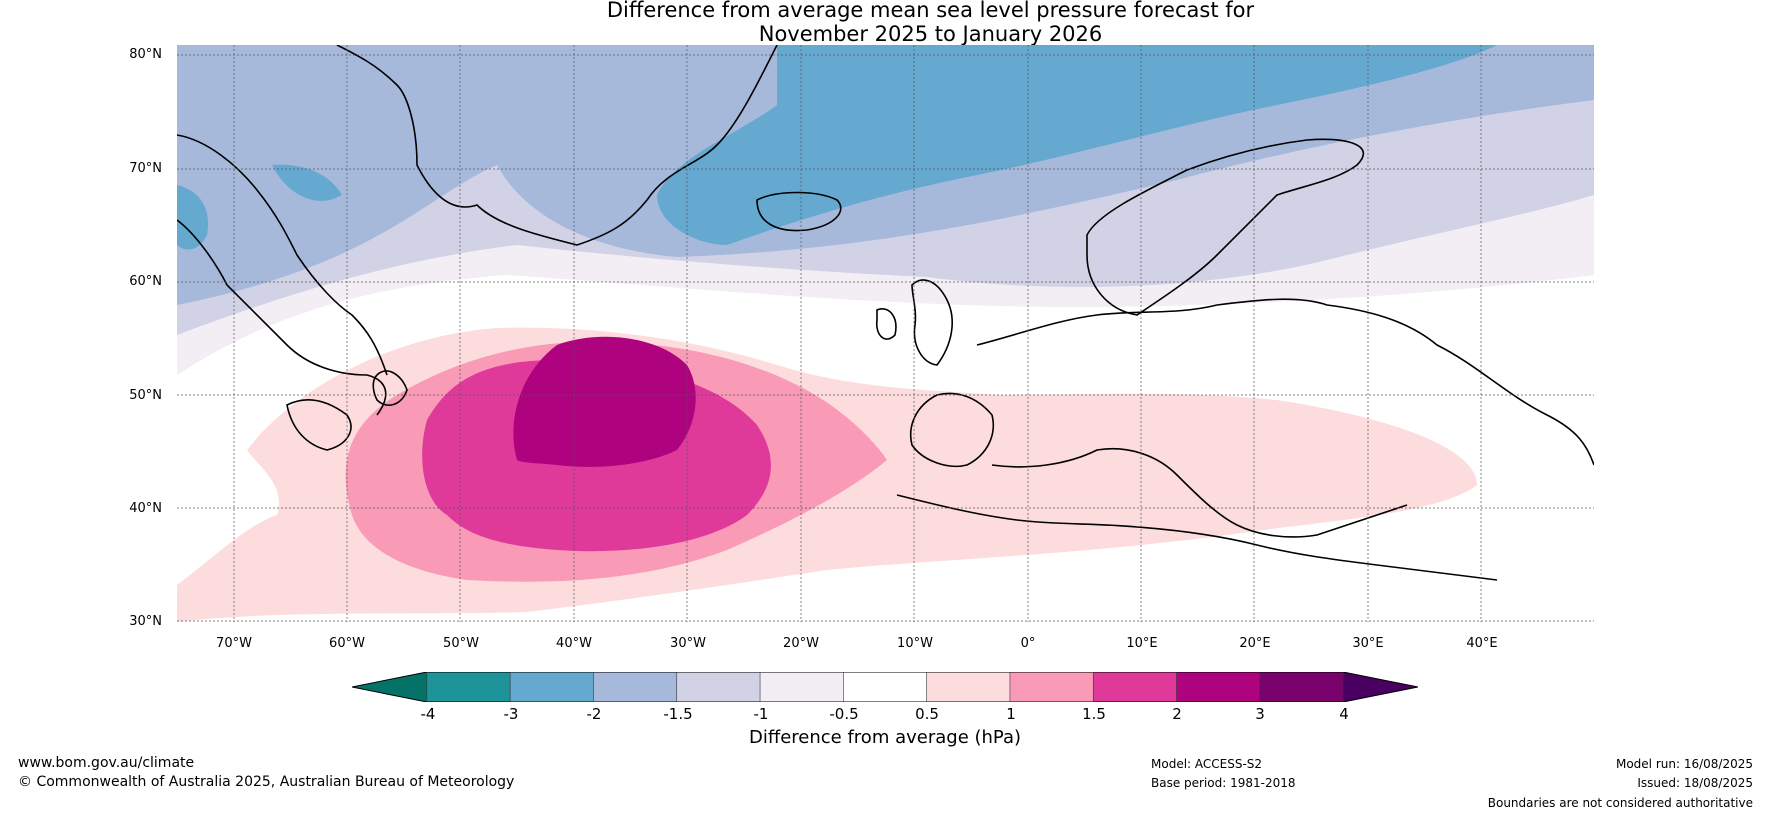 This screenshot has height=816, width=1770. Describe the element at coordinates (927, 714) in the screenshot. I see `colorbar-tick-0.5: 0.5` at that location.